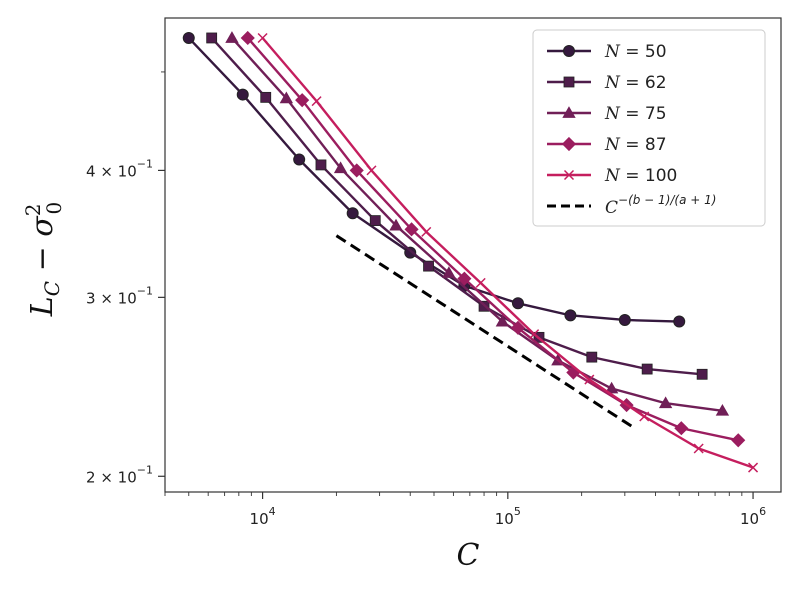 The width and height of the screenshot is (793, 595). I want to click on y-label-minus: −, so click(42, 259).